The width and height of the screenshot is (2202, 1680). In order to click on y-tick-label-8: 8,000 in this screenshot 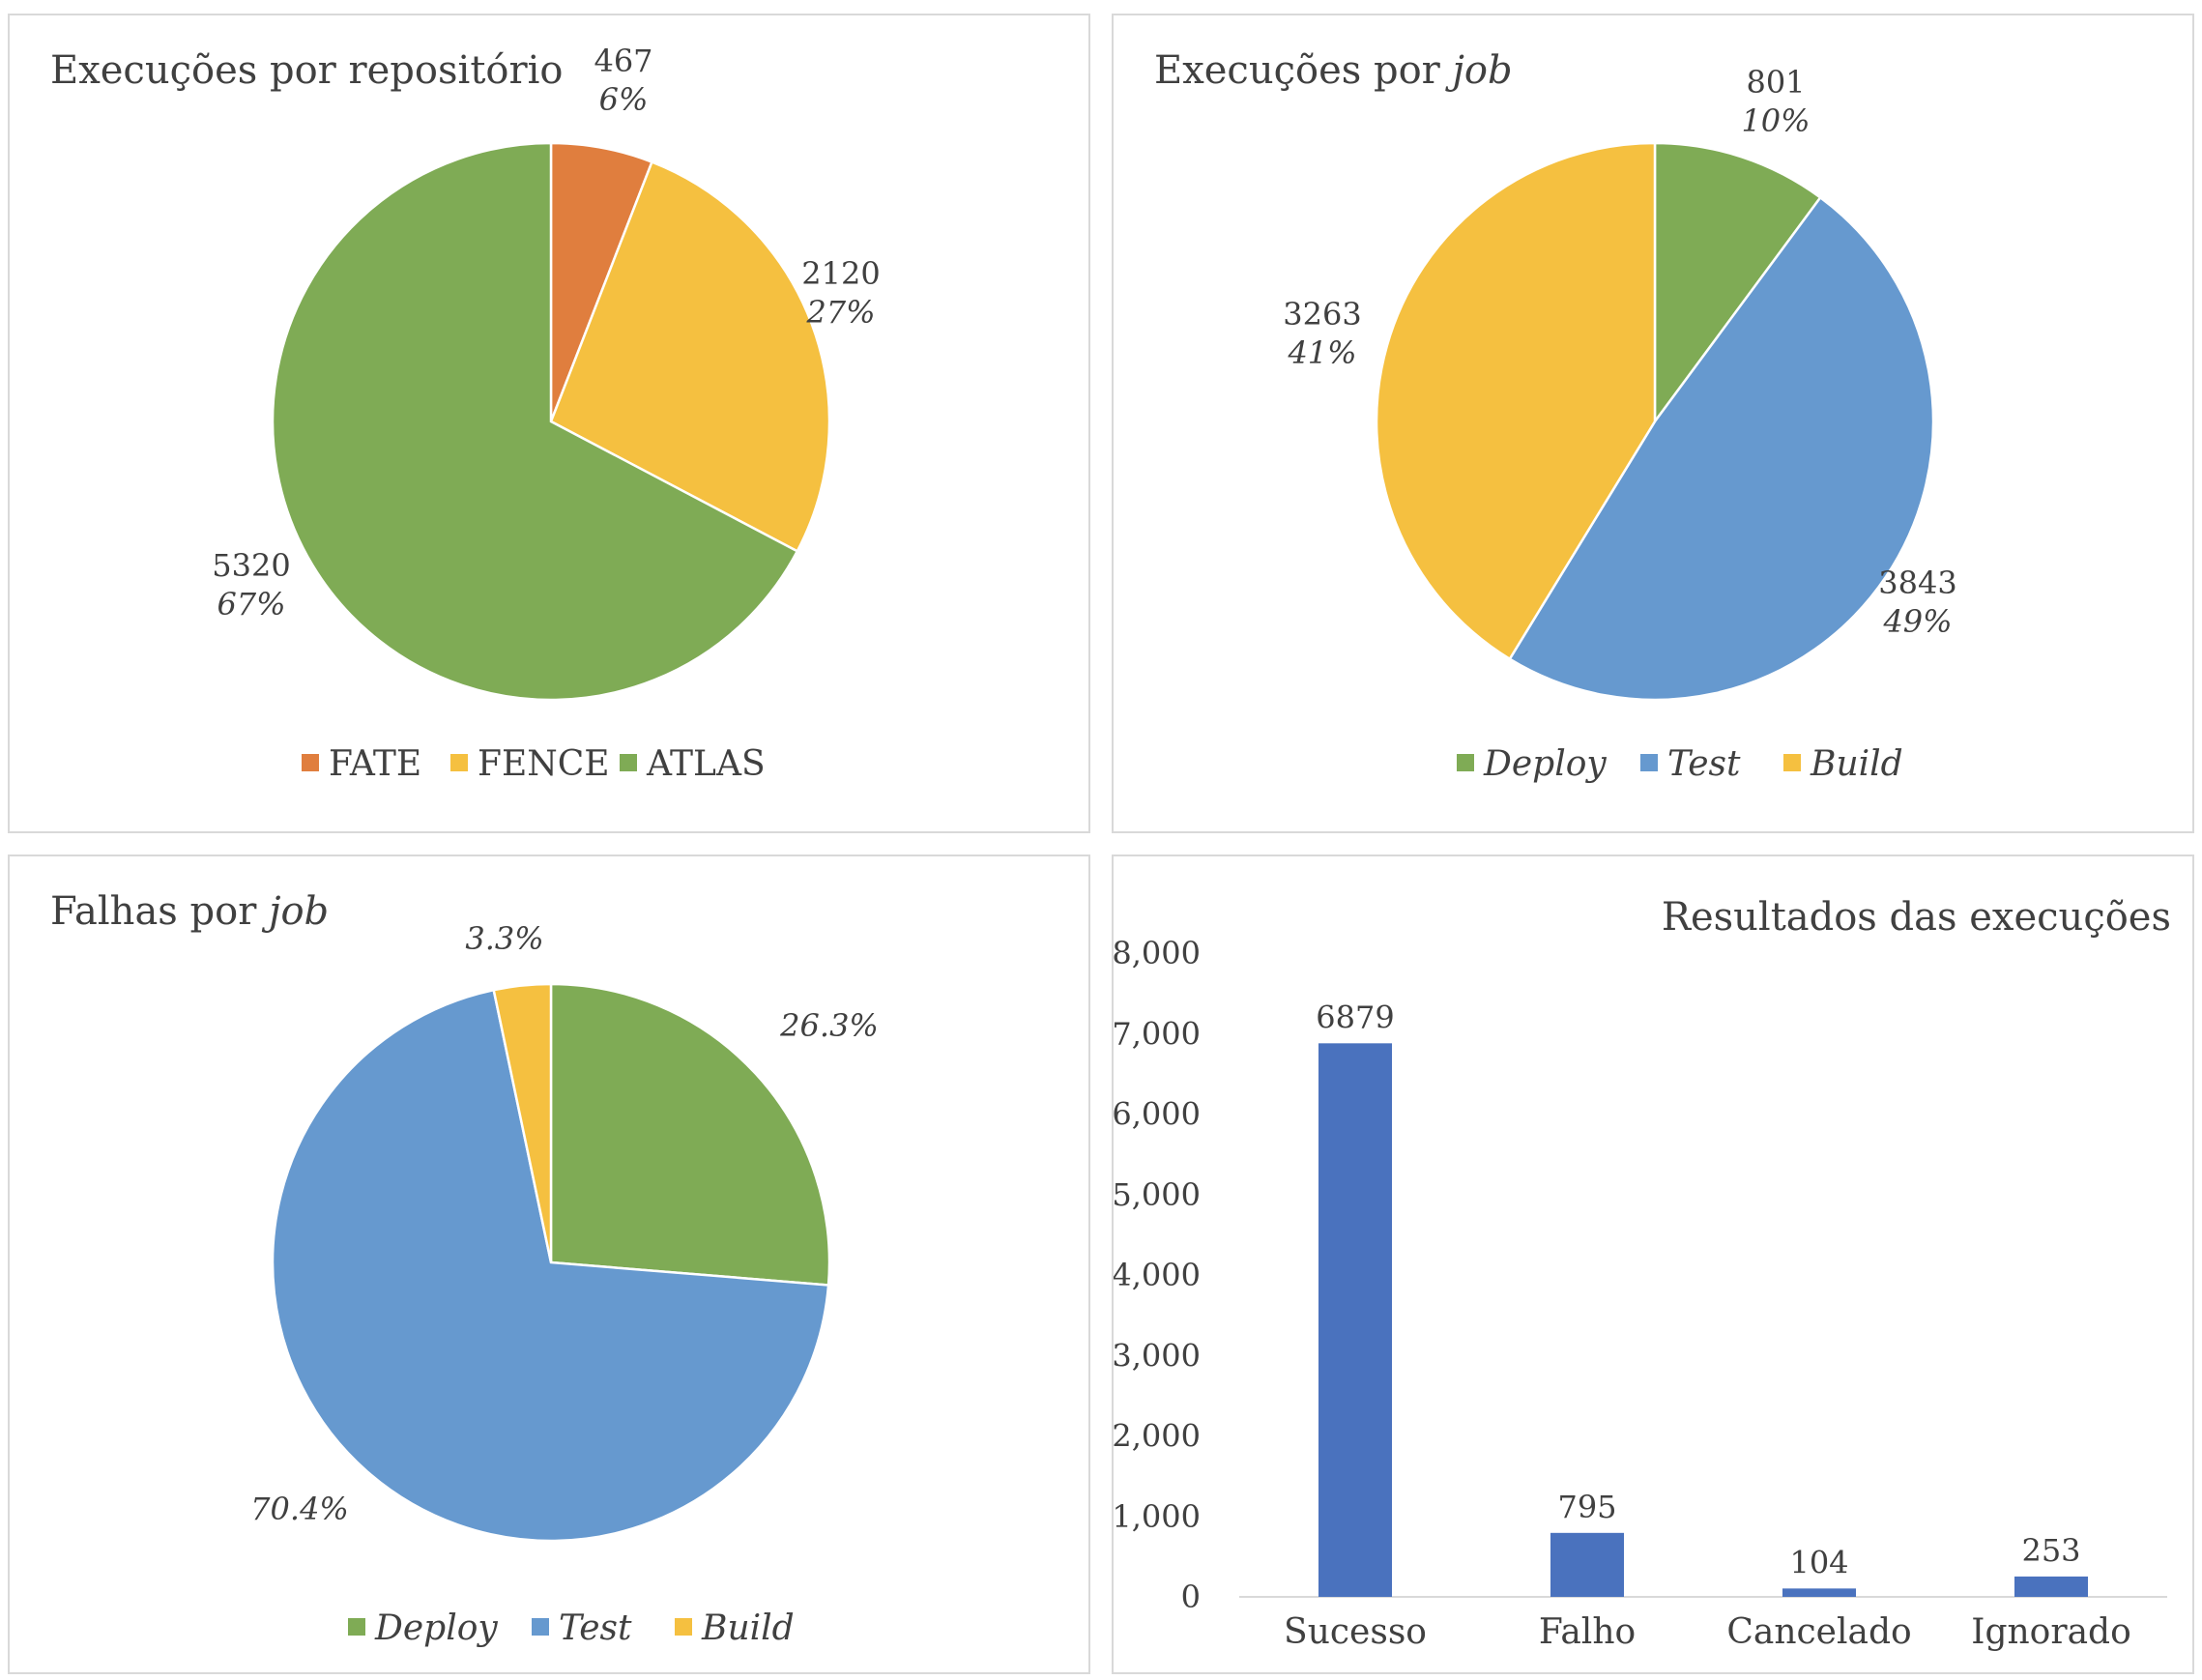, I will do `click(1158, 953)`.